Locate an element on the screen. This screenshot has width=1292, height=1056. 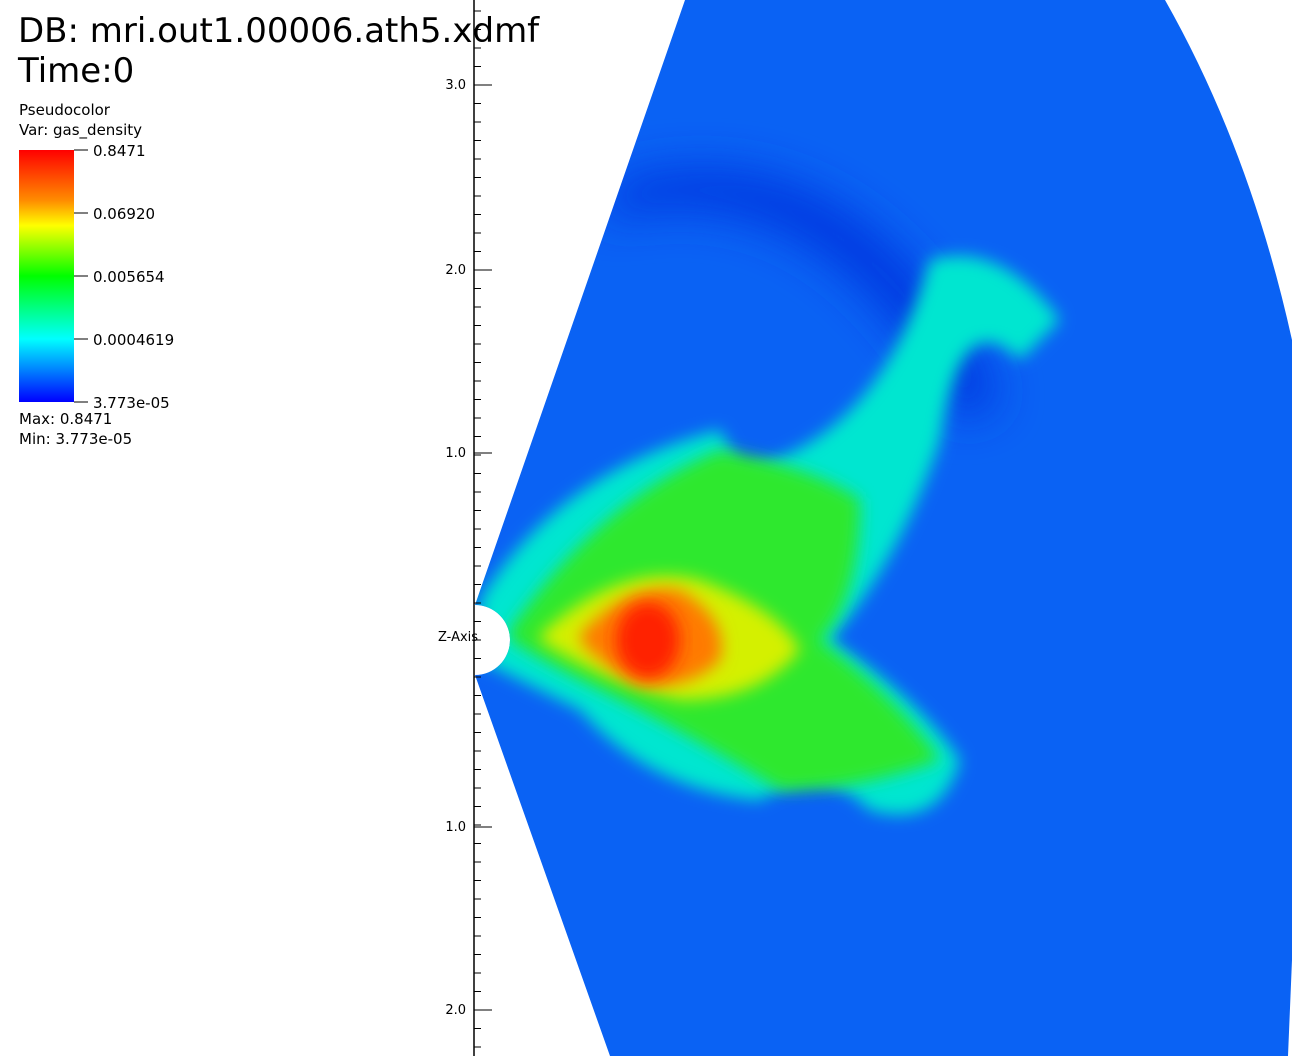
max-value: Max: 0.8471 is located at coordinates (65, 419).